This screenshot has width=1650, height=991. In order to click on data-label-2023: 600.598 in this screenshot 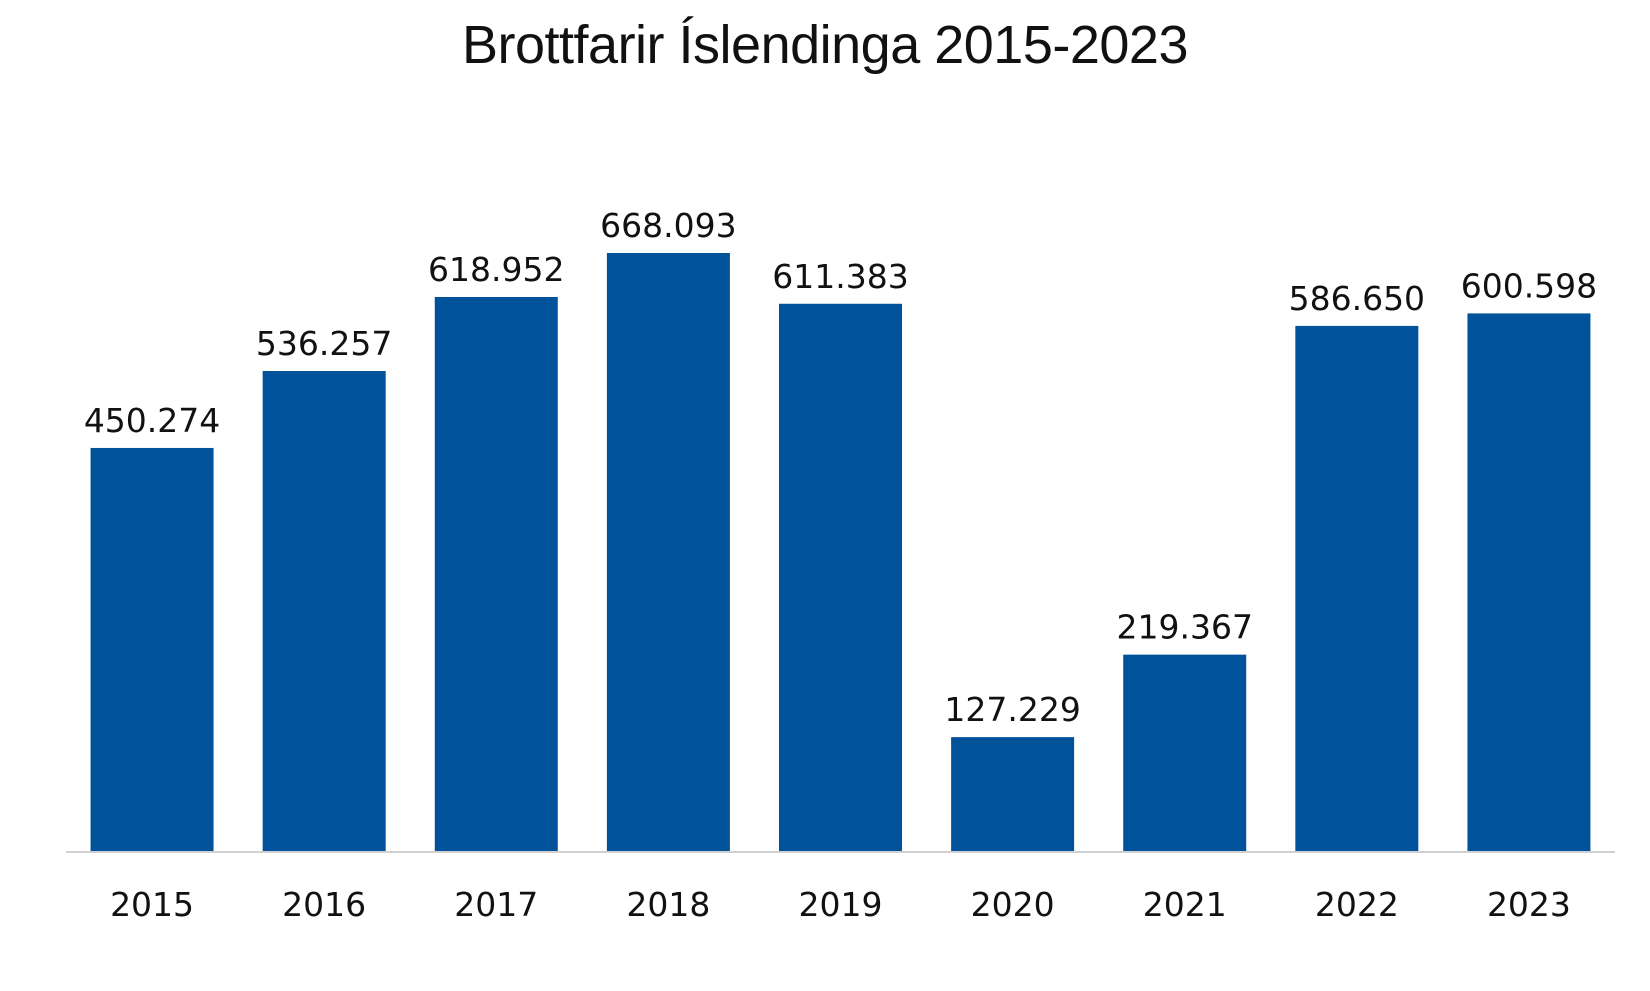, I will do `click(1529, 285)`.